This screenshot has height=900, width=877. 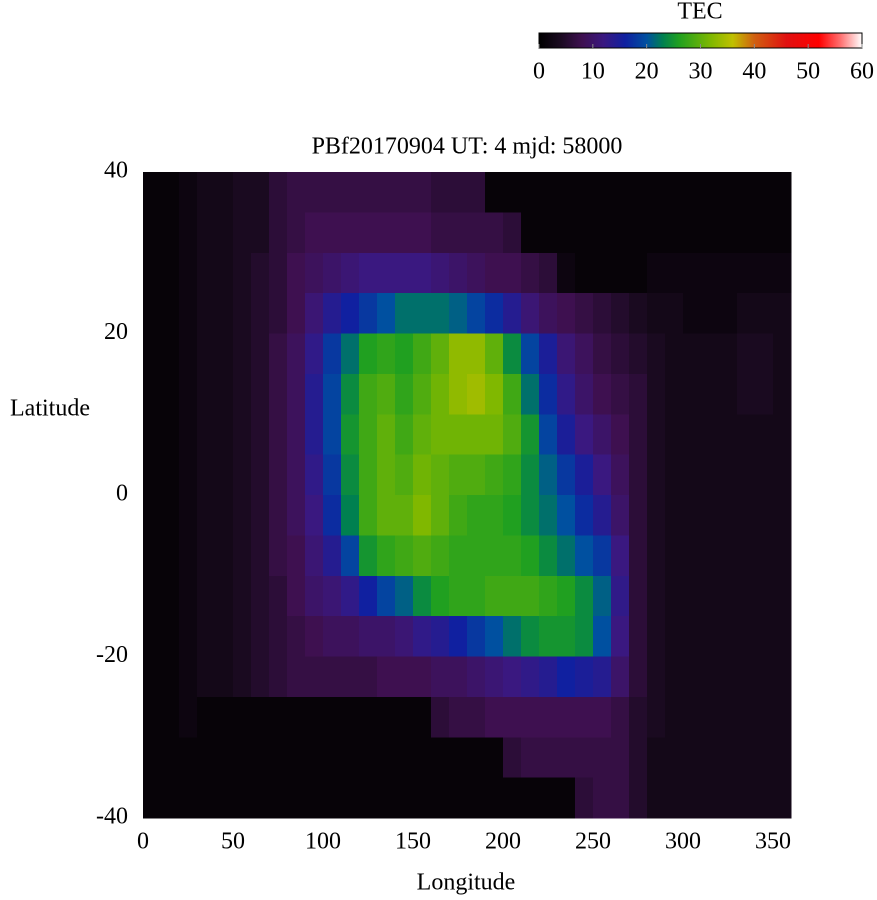 What do you see at coordinates (503, 842) in the screenshot?
I see `x-tick-label: 200` at bounding box center [503, 842].